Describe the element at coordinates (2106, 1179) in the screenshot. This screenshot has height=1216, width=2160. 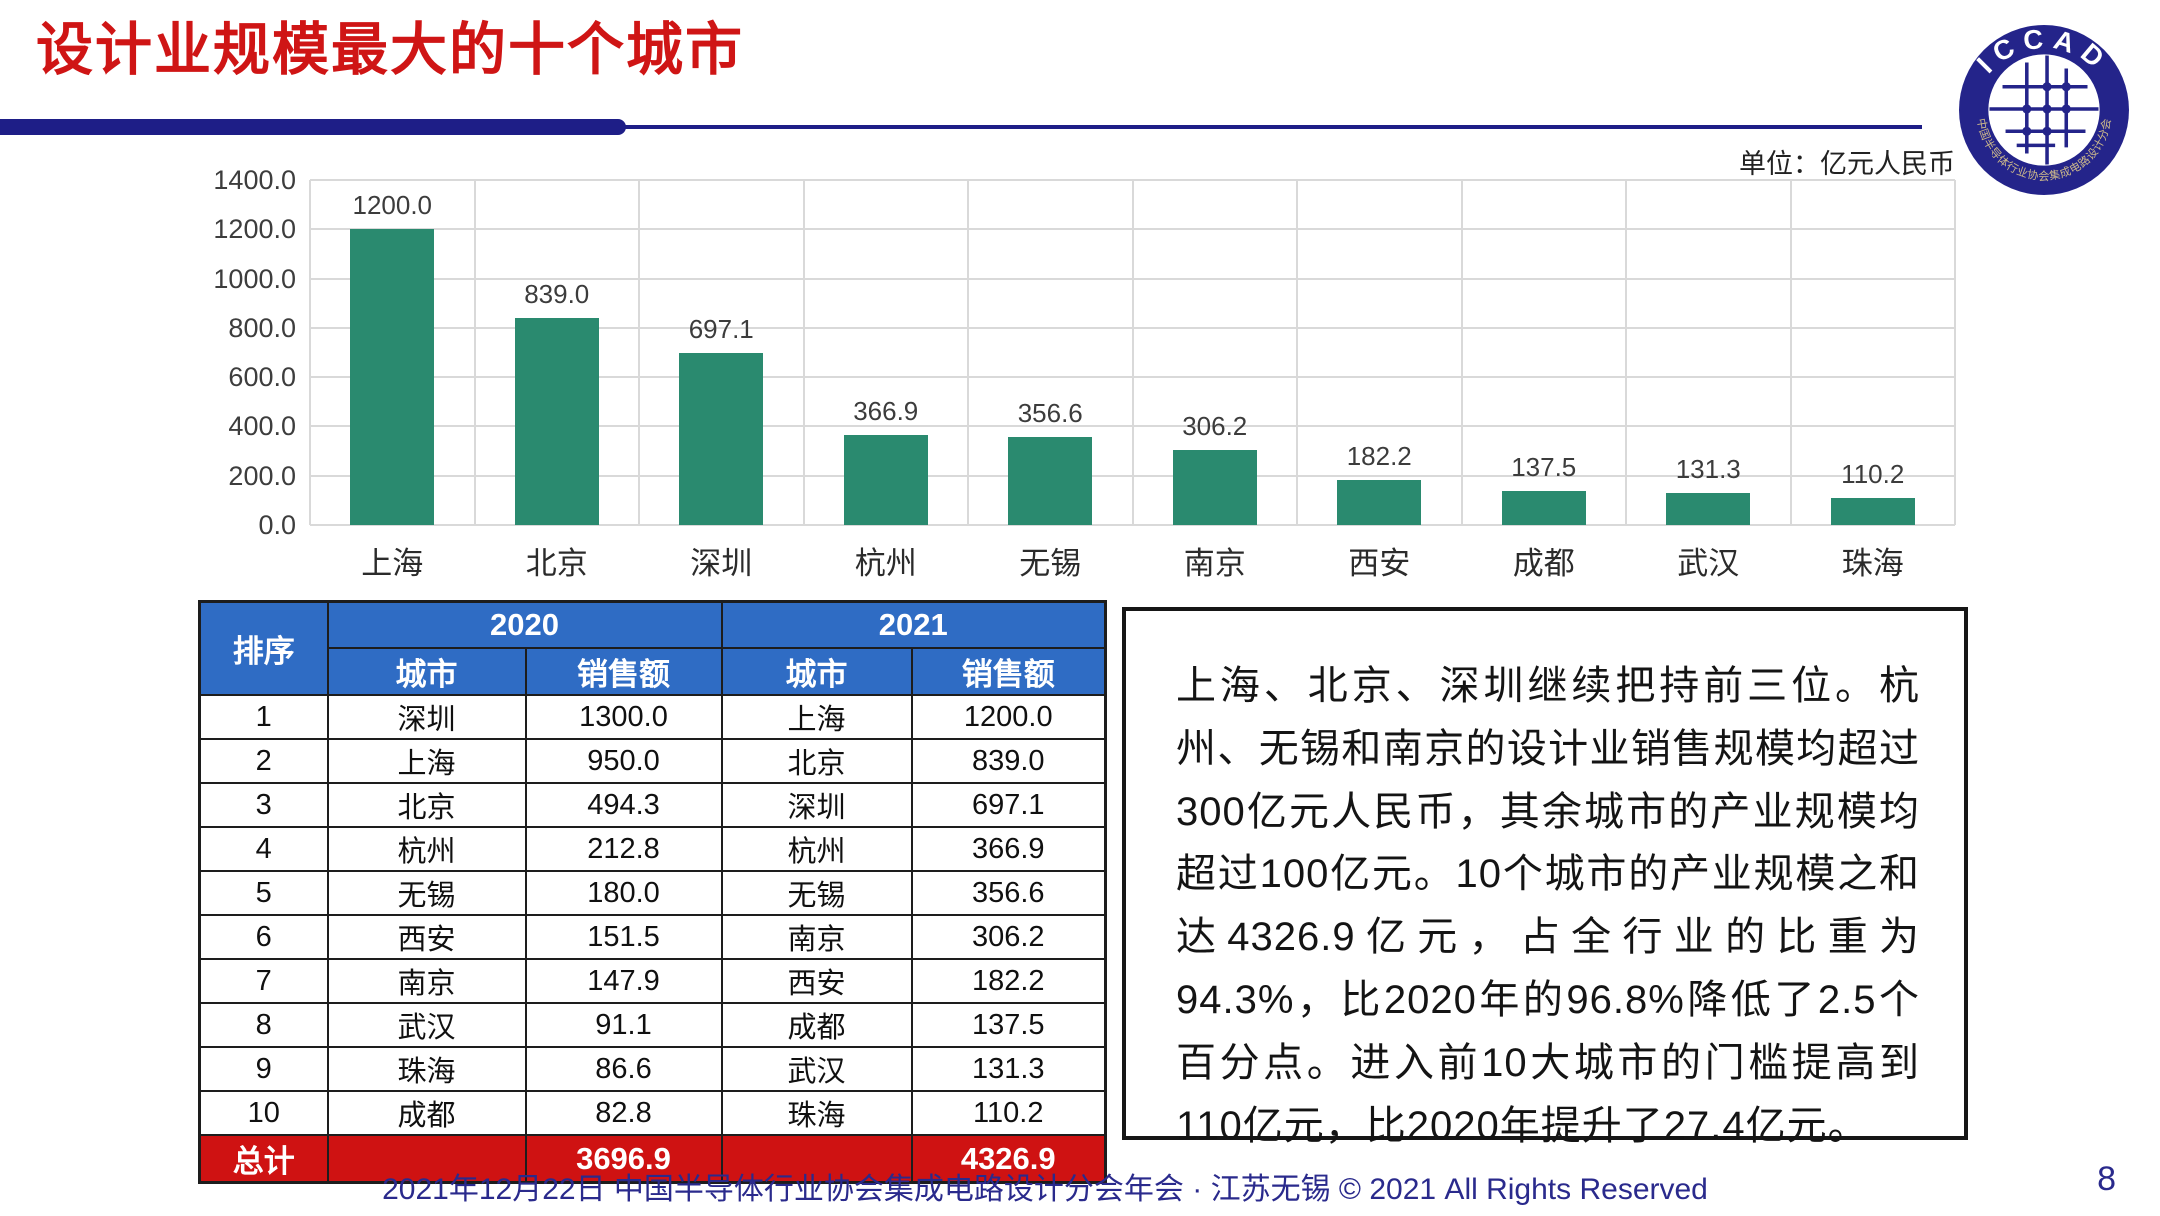
I see `page-number: 8` at that location.